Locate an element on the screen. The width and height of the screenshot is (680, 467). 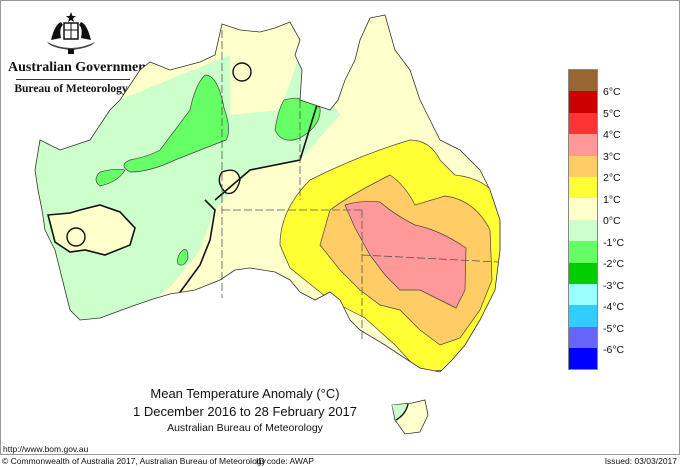
legend-label: -3°C is located at coordinates (614, 286).